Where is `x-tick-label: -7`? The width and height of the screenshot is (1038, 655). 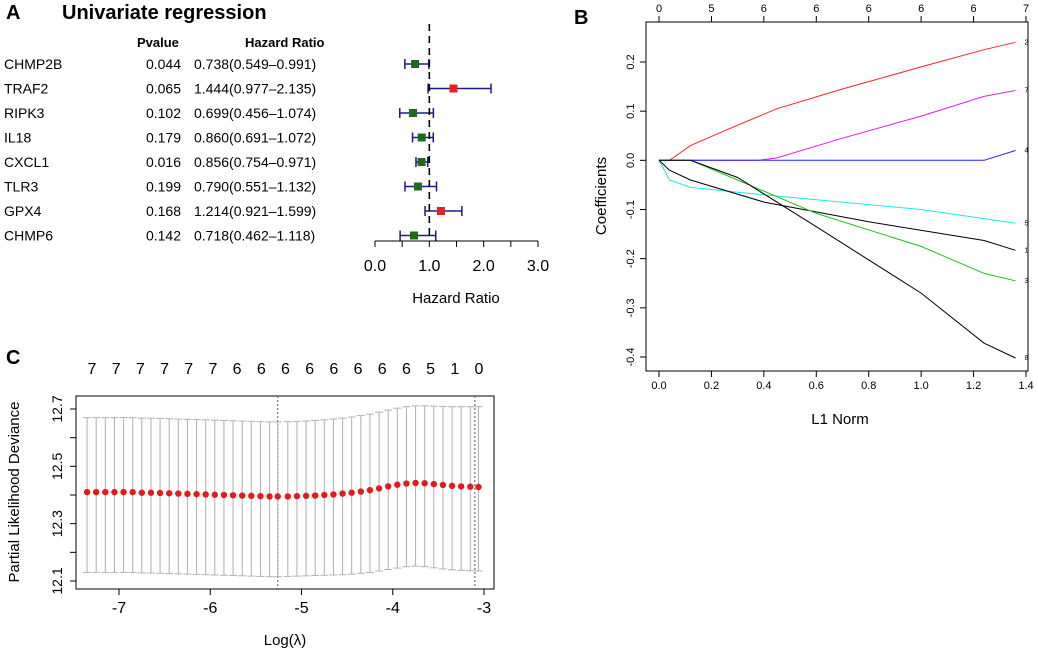
x-tick-label: -7 is located at coordinates (119, 608).